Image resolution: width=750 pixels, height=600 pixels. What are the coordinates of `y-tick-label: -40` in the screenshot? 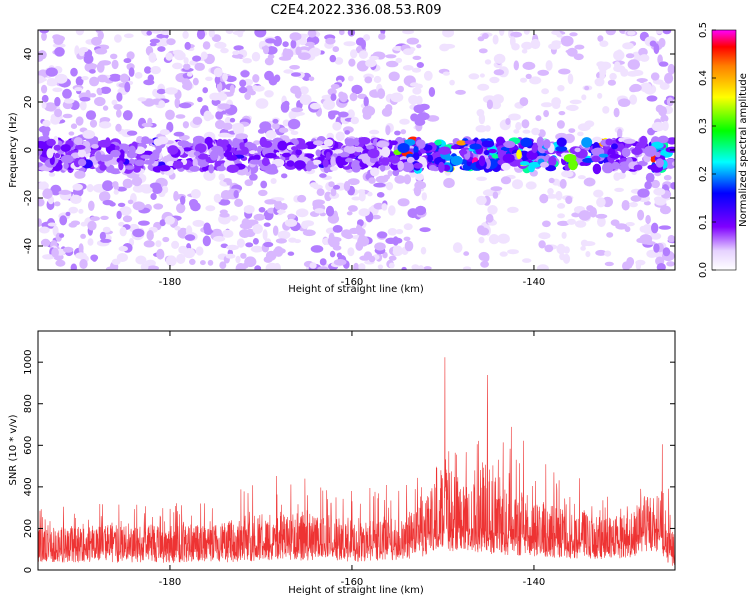 It's located at (28, 246).